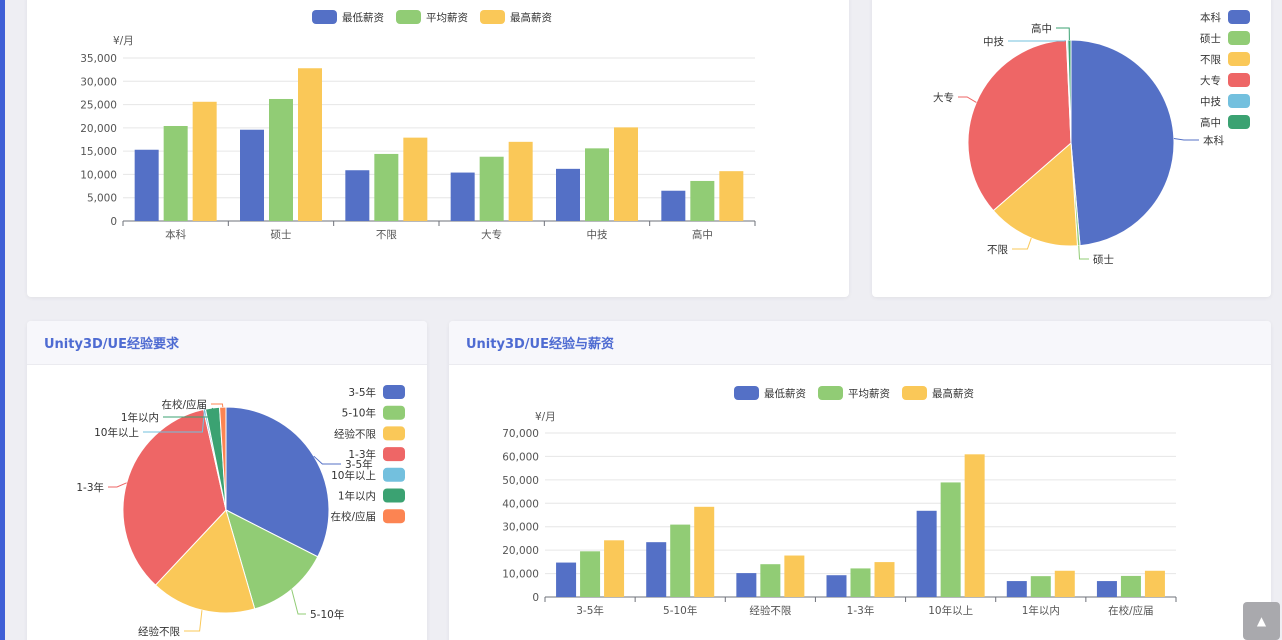 The width and height of the screenshot is (1282, 640). What do you see at coordinates (1041, 28) in the screenshot?
I see `pie-label: 高中` at bounding box center [1041, 28].